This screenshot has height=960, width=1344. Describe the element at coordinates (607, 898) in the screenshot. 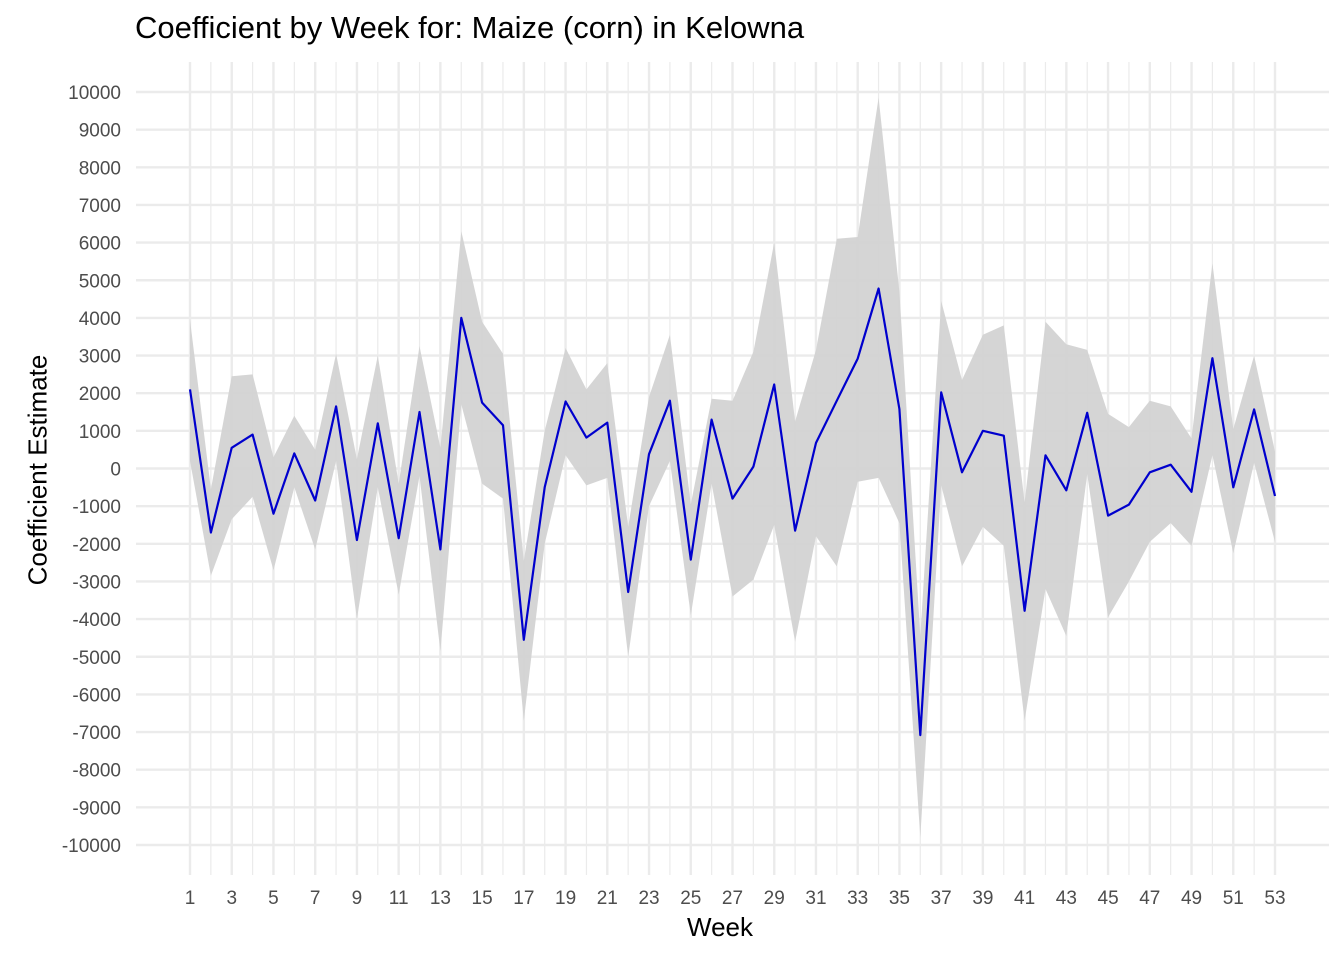

I see `x-tick-label: 21` at that location.